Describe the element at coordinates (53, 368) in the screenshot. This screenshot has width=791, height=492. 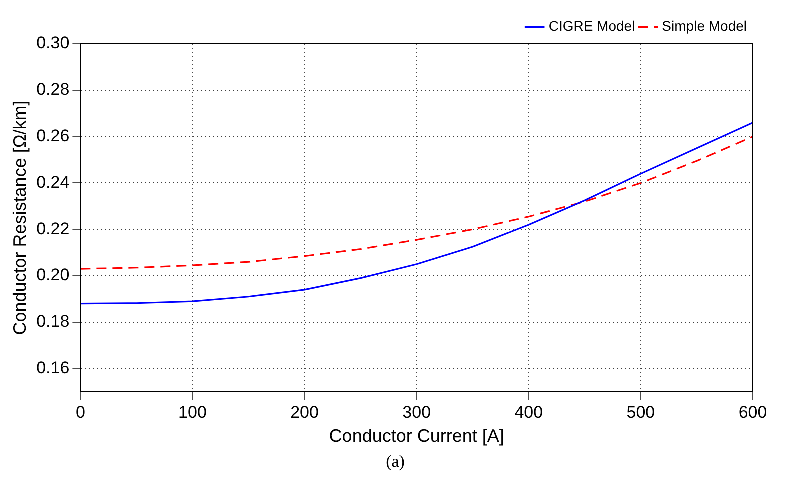
I see `y-tick-label: 0.16` at that location.